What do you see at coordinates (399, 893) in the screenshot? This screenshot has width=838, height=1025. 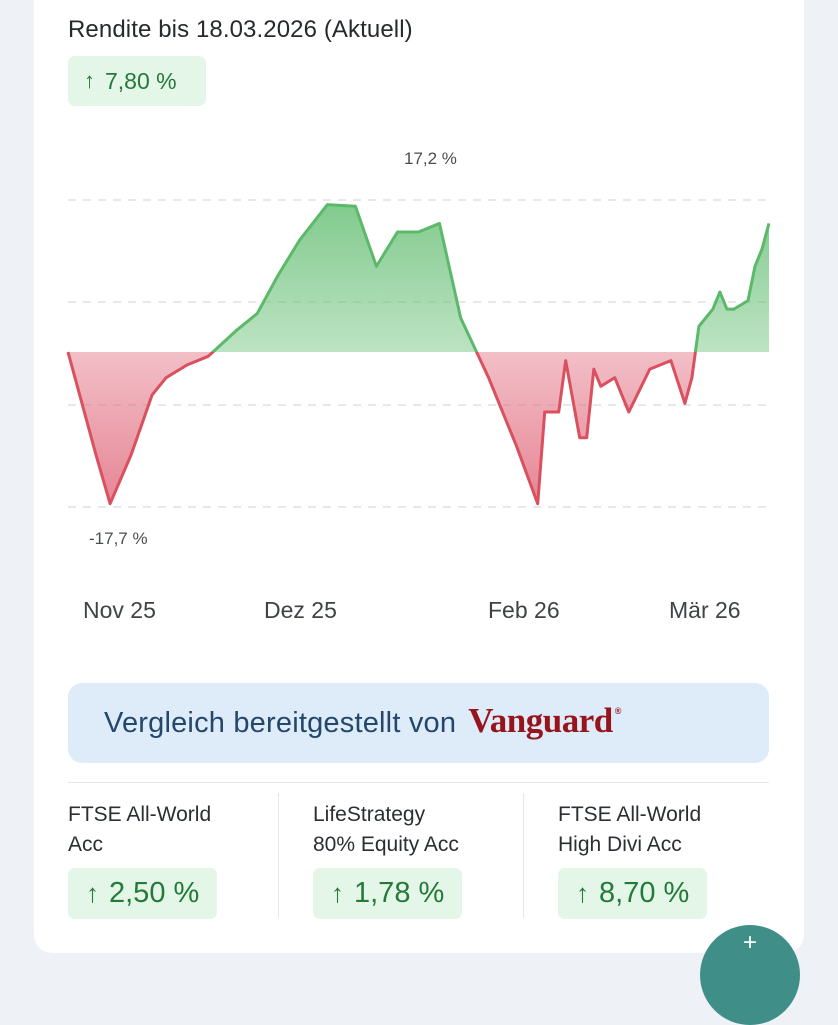 I see `fund-return-value: 1,78 %` at bounding box center [399, 893].